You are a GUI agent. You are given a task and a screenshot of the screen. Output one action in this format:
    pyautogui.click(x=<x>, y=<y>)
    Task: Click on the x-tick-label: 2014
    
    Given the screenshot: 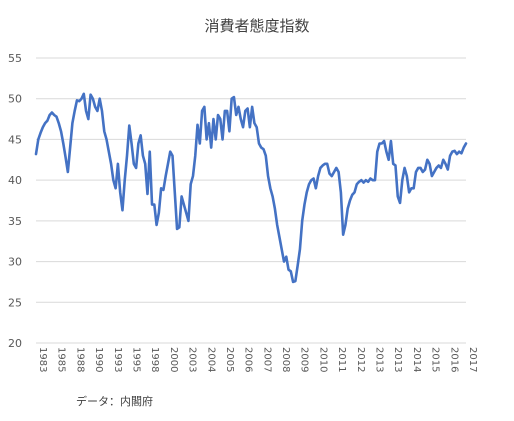 What is the action you would take?
    pyautogui.click(x=416, y=359)
    